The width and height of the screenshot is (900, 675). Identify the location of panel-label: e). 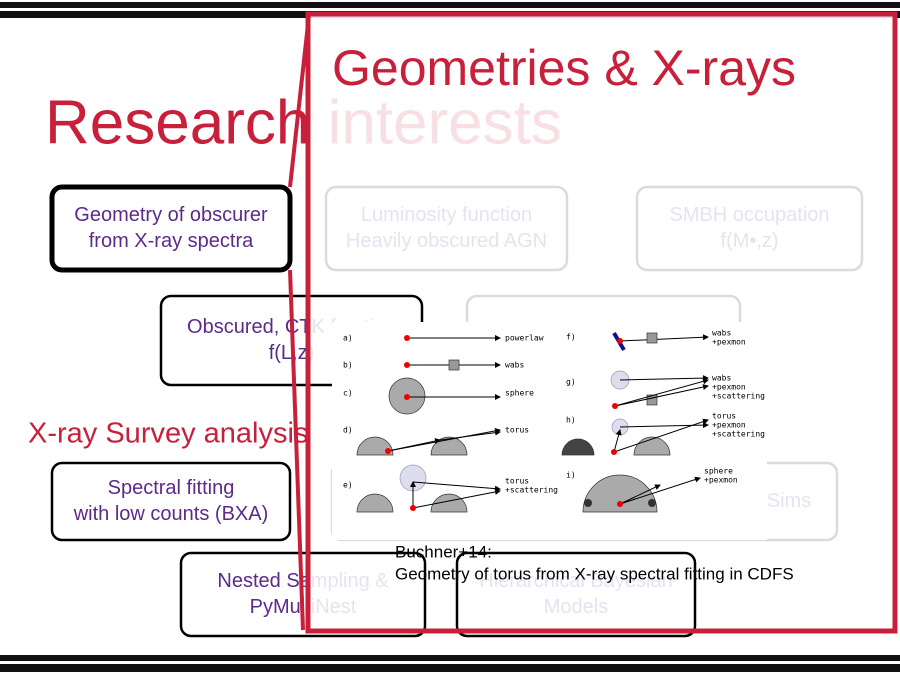
(348, 485).